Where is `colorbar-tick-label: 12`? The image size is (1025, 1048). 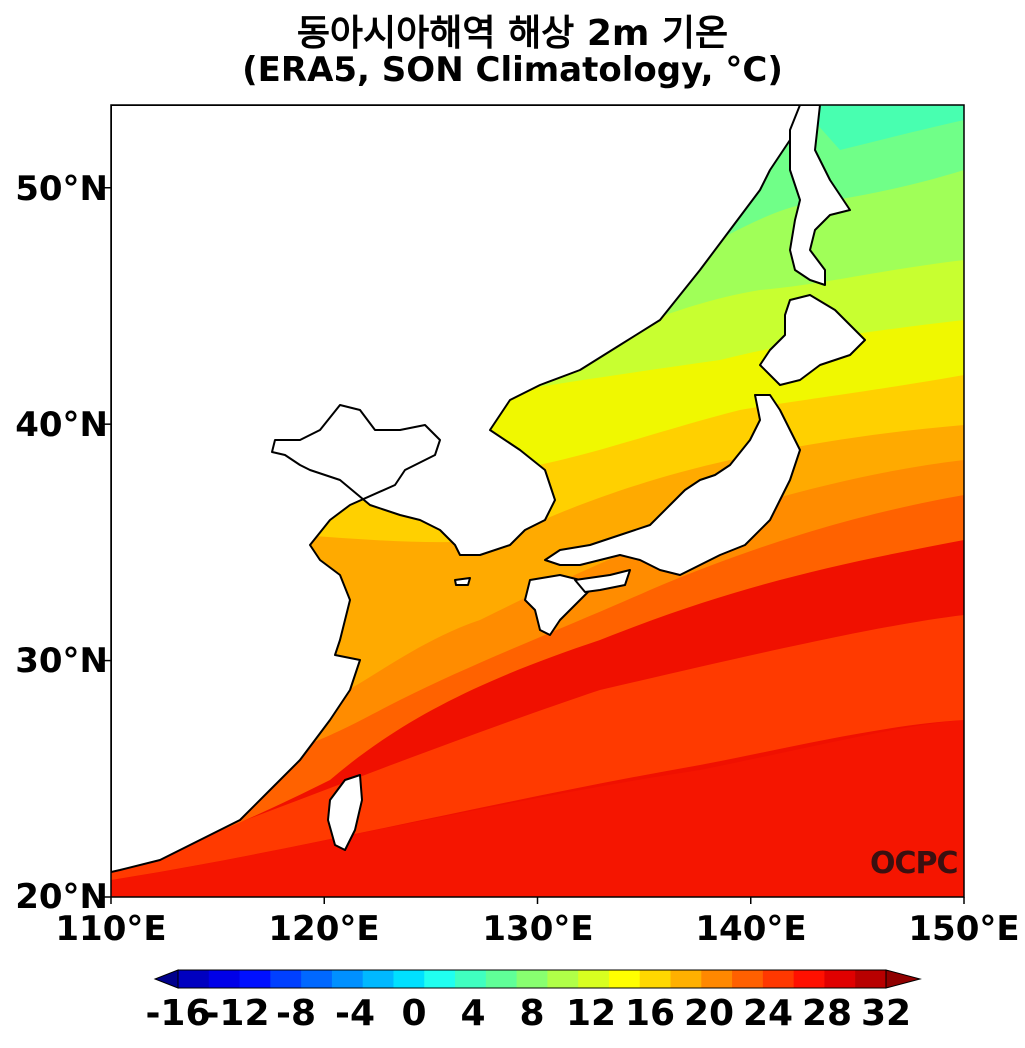
colorbar-tick-label: 12 is located at coordinates (591, 1013).